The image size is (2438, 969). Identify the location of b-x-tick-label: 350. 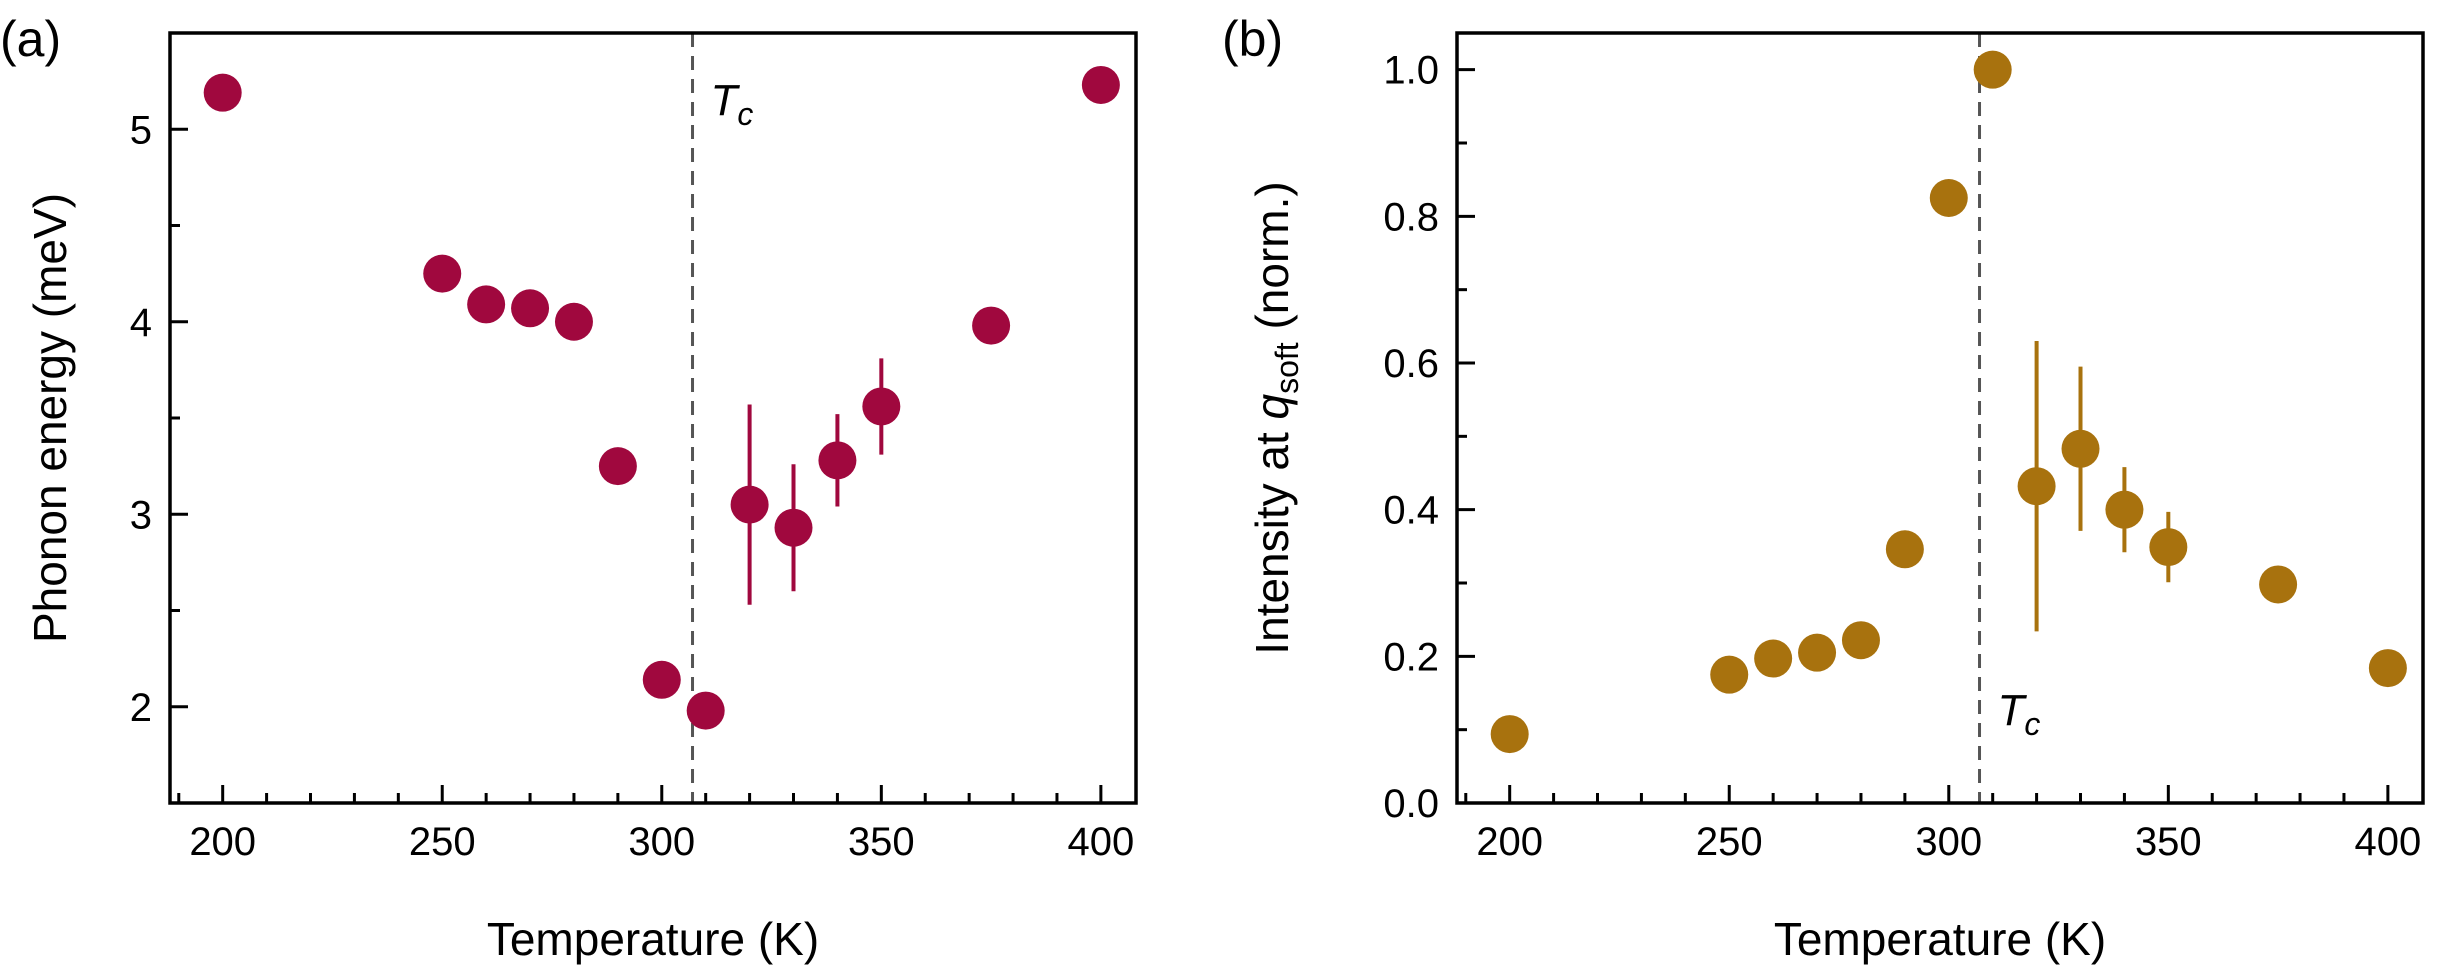
(2168, 842).